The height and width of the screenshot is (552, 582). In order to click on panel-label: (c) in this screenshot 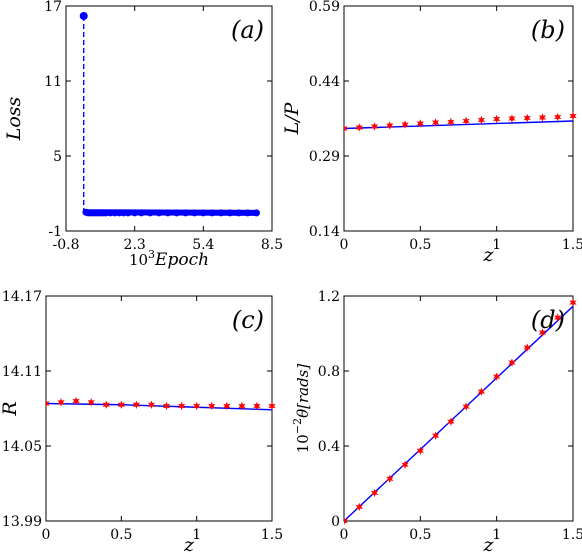, I will do `click(248, 320)`.